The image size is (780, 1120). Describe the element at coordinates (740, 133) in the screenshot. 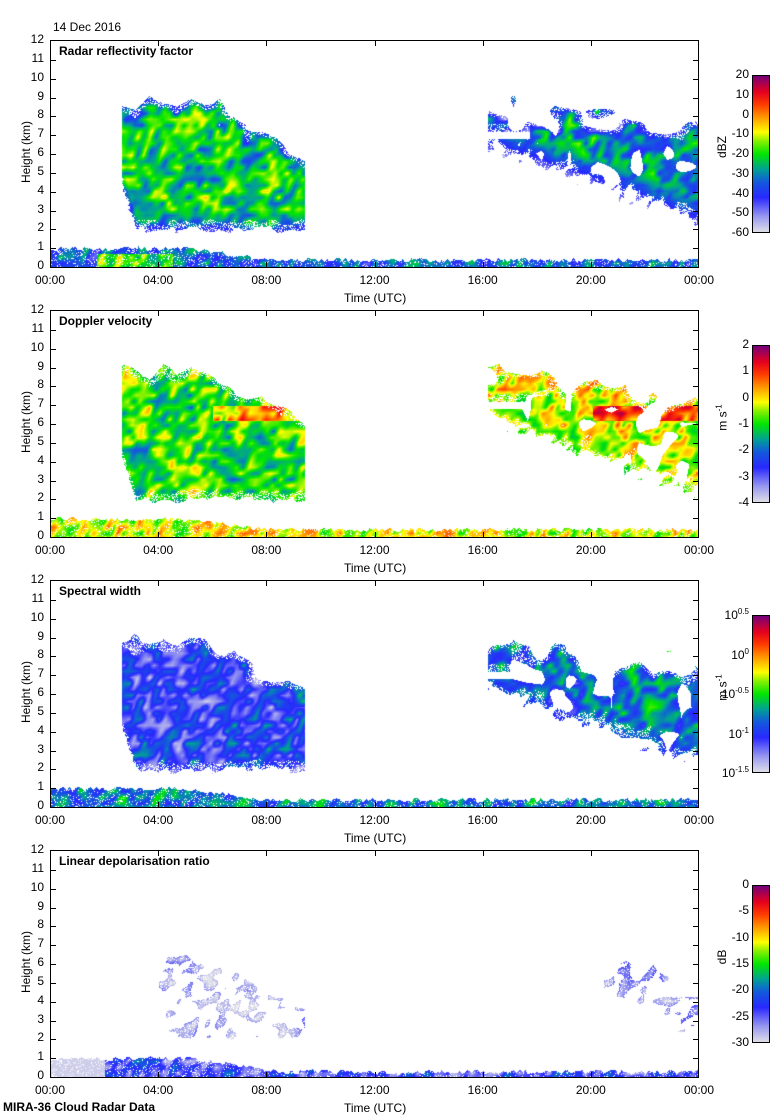

I see `colorbar-tick-label: -10` at that location.